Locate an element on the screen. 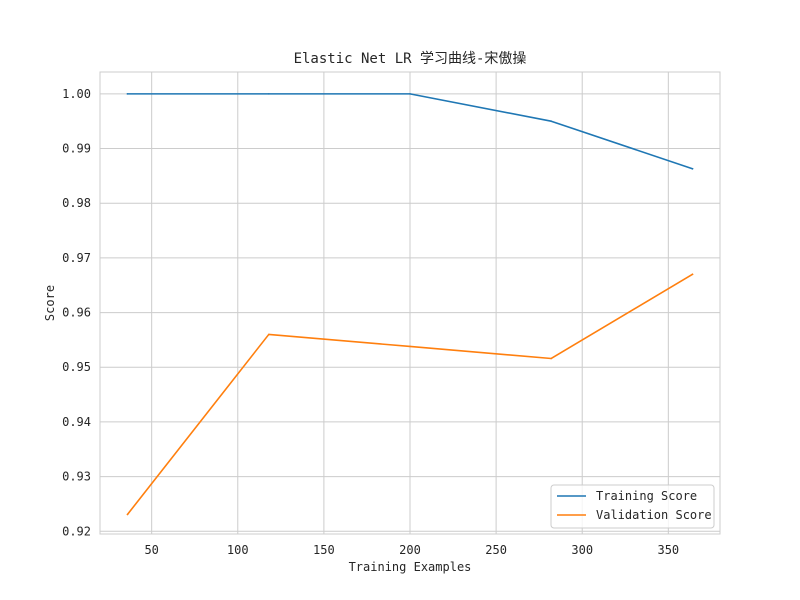 This screenshot has width=800, height=600. legend: Training Score Validation Score is located at coordinates (632, 506).